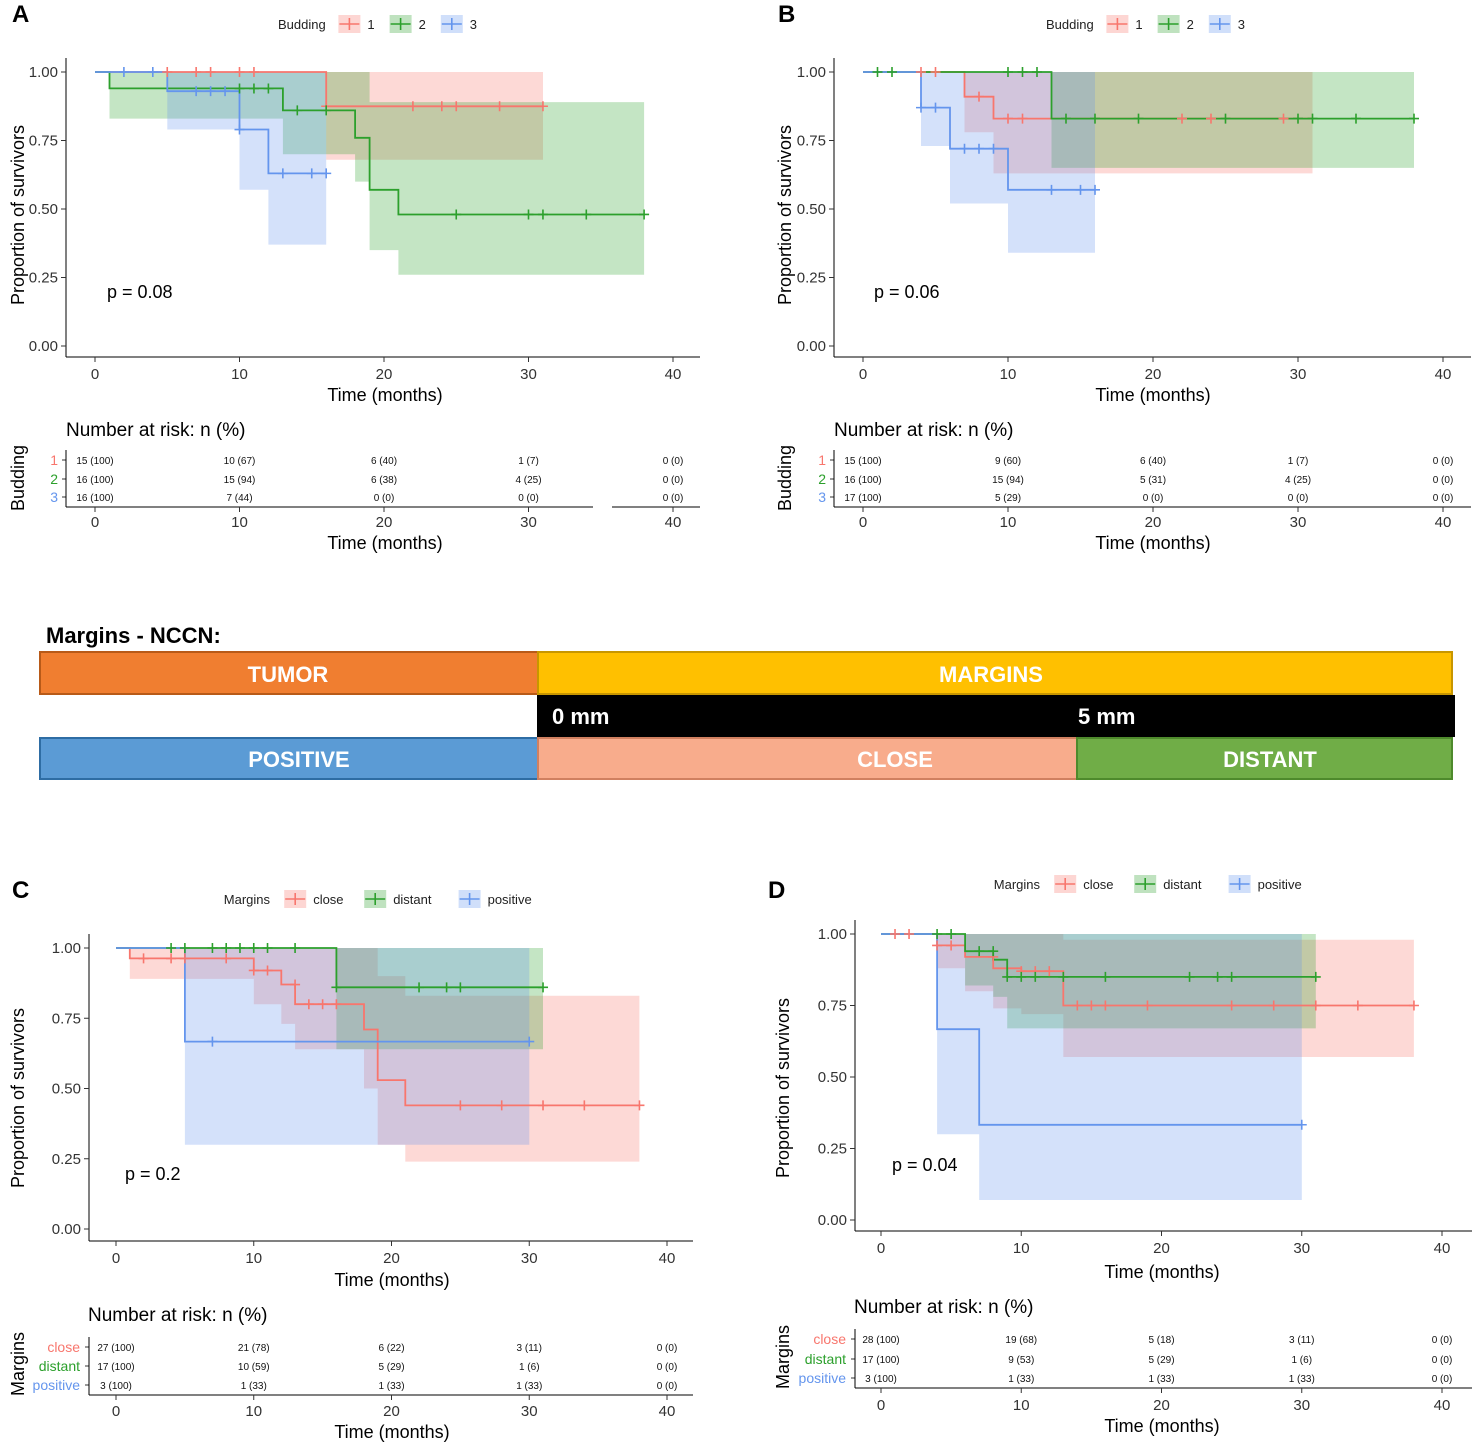 Image resolution: width=1476 pixels, height=1446 pixels. I want to click on ci-band-positive, so click(1091, 1067).